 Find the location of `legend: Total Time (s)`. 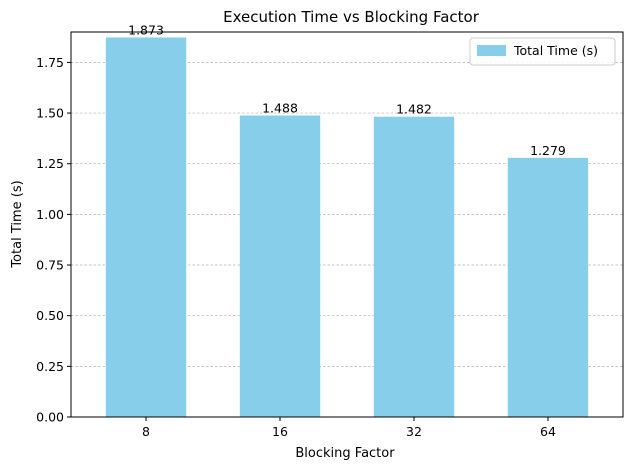

legend: Total Time (s) is located at coordinates (542, 51).